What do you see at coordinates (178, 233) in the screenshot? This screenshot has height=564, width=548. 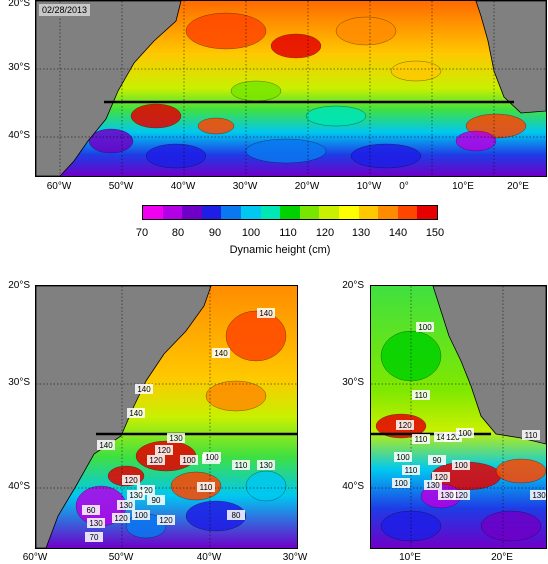 I see `colorbar-tick: 80` at bounding box center [178, 233].